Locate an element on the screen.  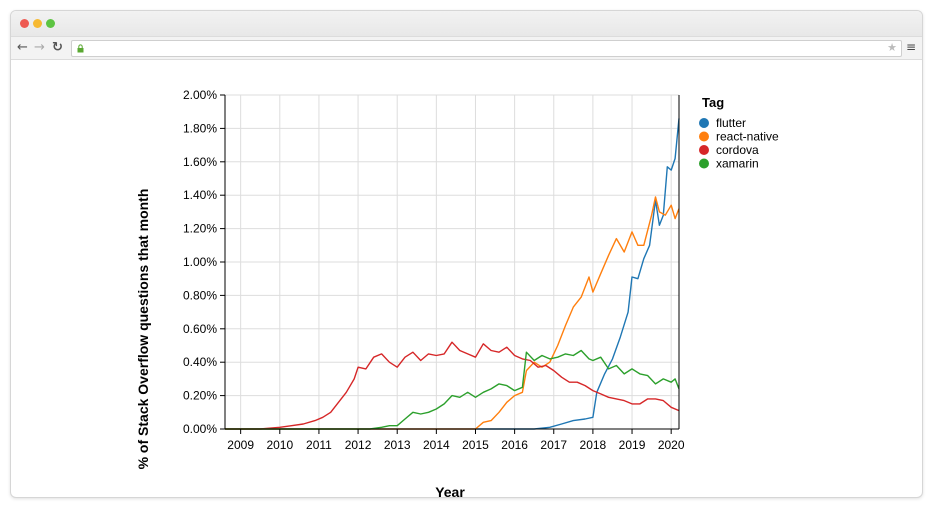
close-window-button is located at coordinates (24, 23).